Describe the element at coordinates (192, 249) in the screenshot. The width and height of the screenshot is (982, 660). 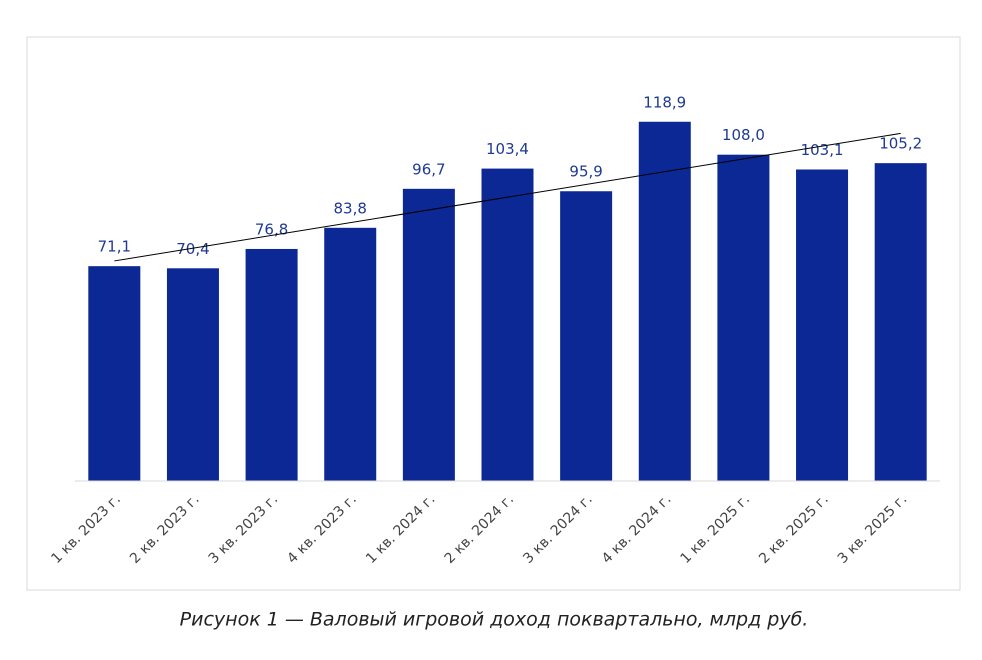
I see `data-label: 70,4` at that location.